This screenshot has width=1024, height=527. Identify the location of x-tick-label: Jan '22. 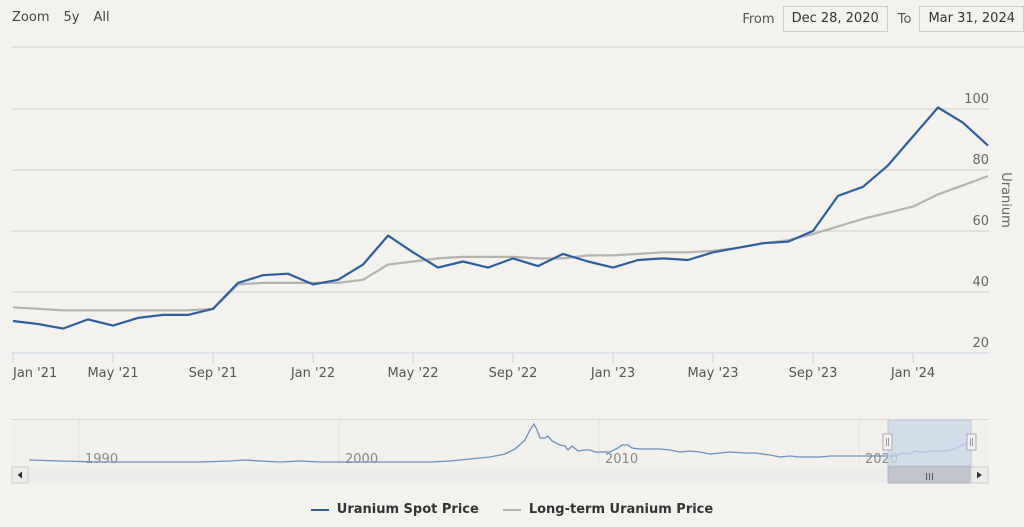
(312, 373).